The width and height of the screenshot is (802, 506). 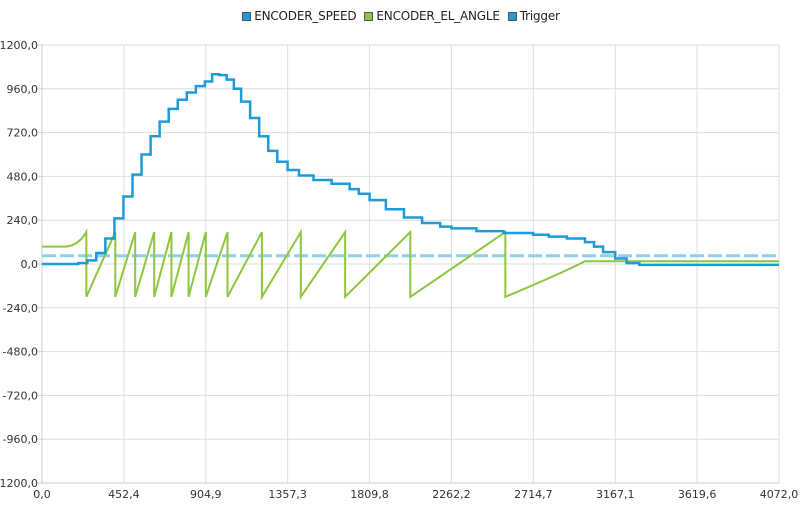 I want to click on legend-label: Trigger, so click(x=539, y=16).